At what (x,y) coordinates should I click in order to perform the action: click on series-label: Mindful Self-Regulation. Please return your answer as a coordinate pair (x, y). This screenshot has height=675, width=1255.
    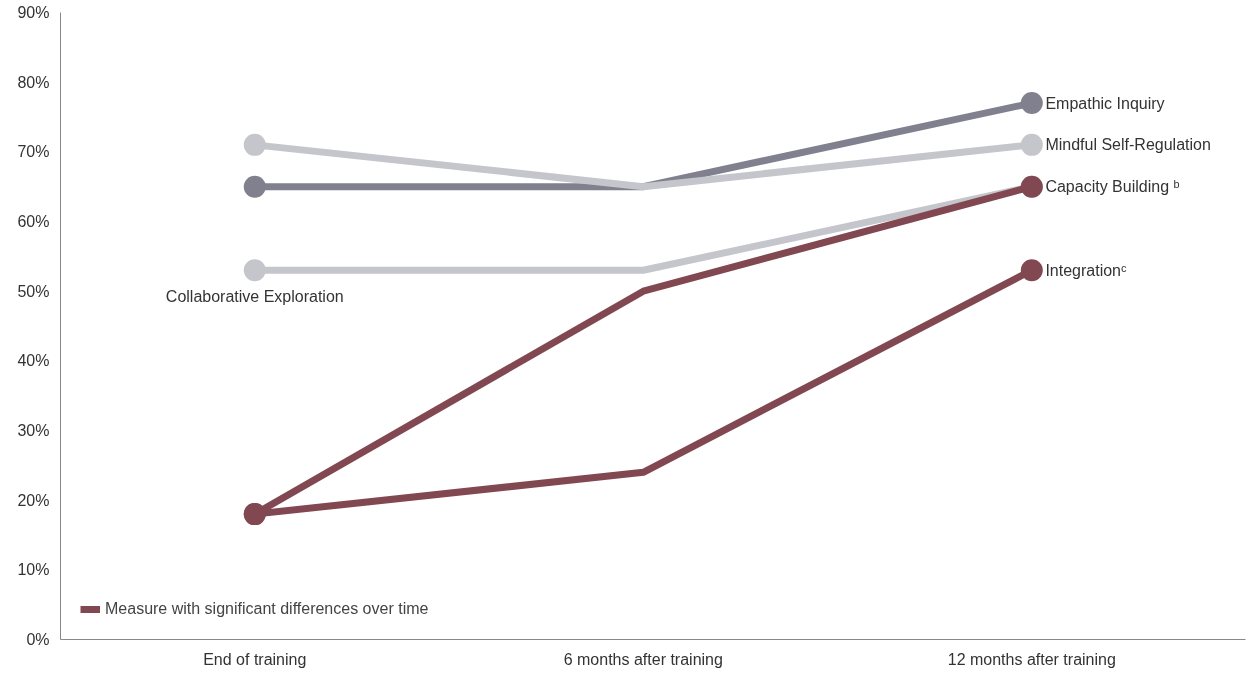
    Looking at the image, I should click on (1128, 145).